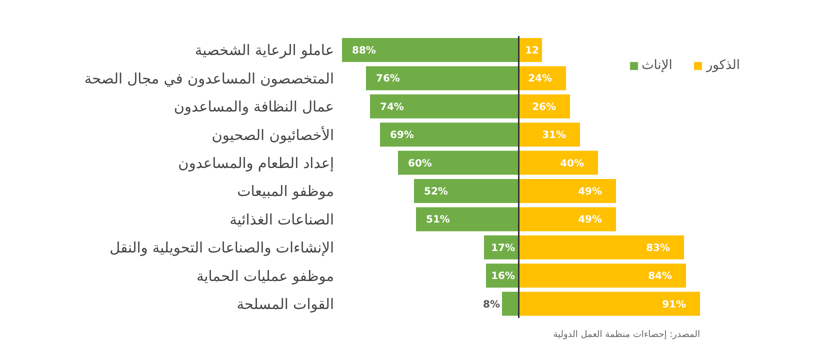  What do you see at coordinates (572, 164) in the screenshot?
I see `data-label: 40%` at bounding box center [572, 164].